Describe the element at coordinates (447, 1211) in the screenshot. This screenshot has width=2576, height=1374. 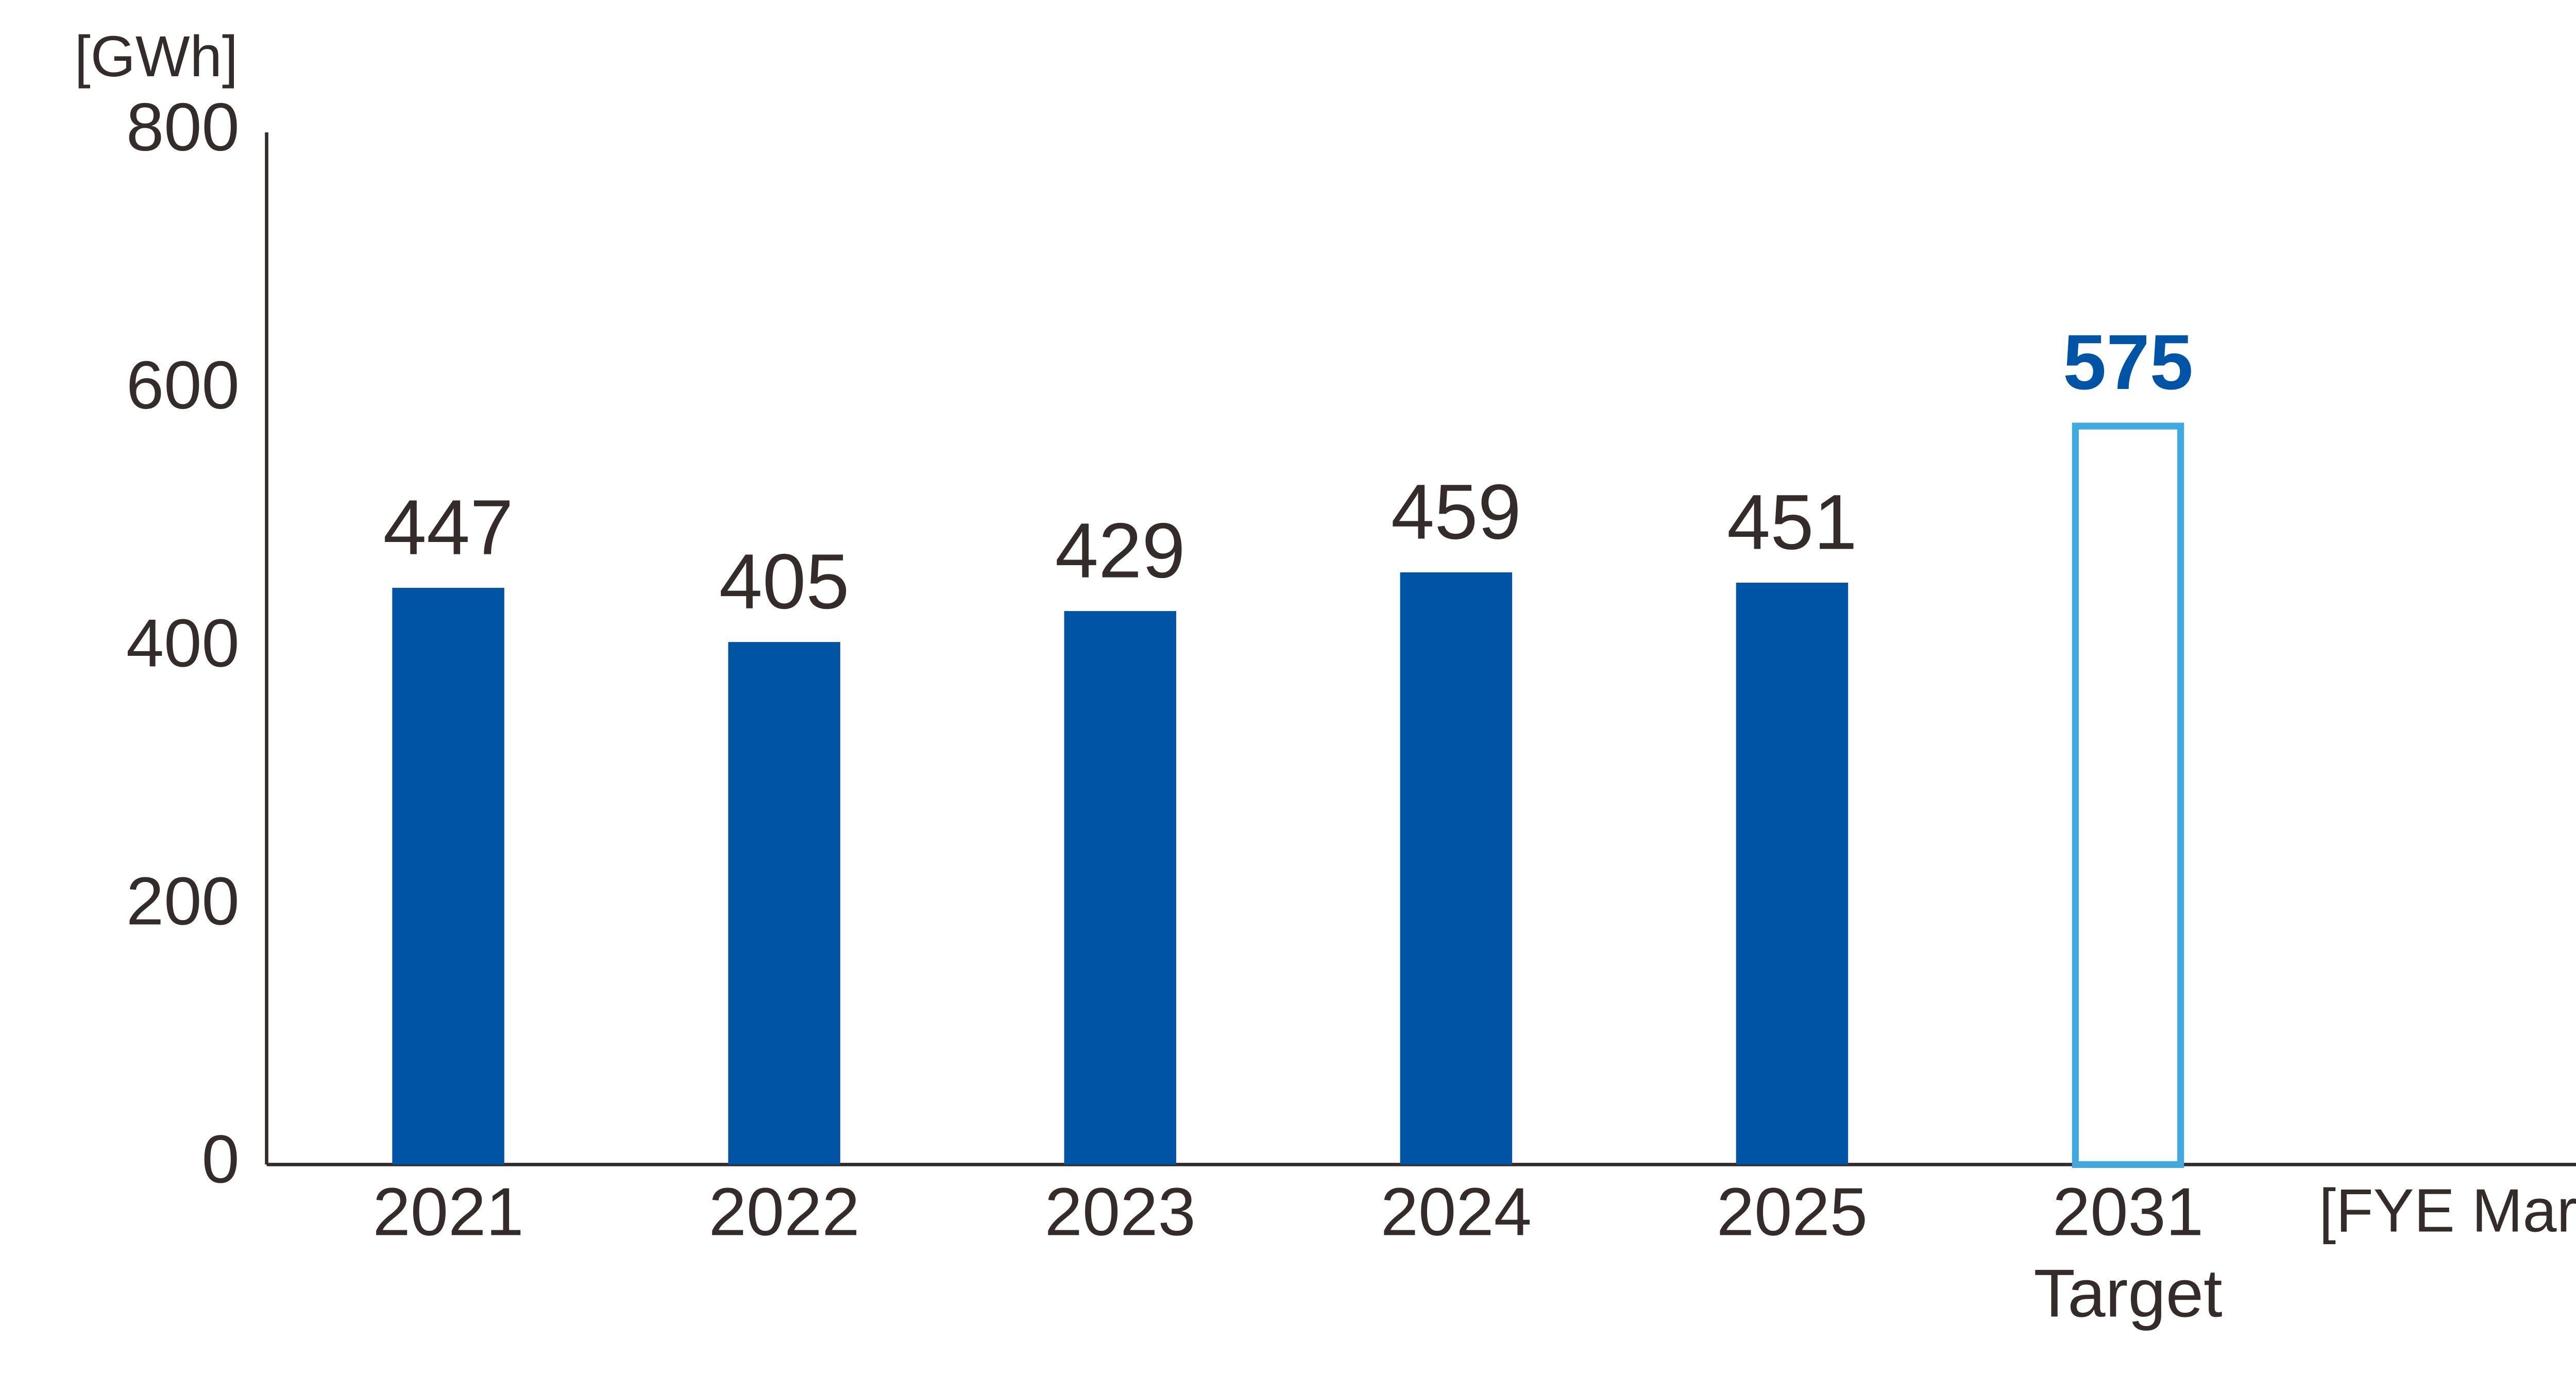
I see `x-tick-label: 2021` at that location.